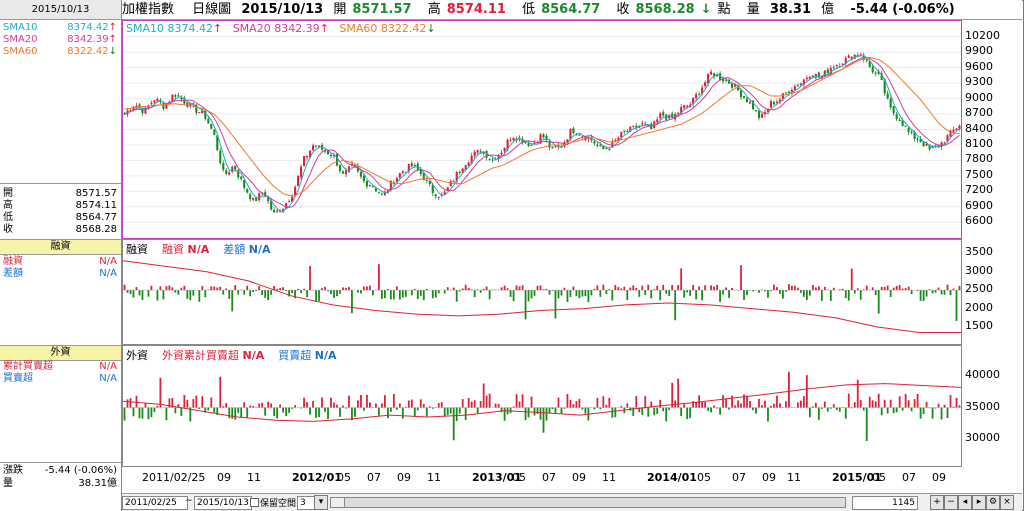 The width and height of the screenshot is (1024, 511). What do you see at coordinates (223, 503) in the screenshot?
I see `end-date-field: 2015/10/13` at bounding box center [223, 503].